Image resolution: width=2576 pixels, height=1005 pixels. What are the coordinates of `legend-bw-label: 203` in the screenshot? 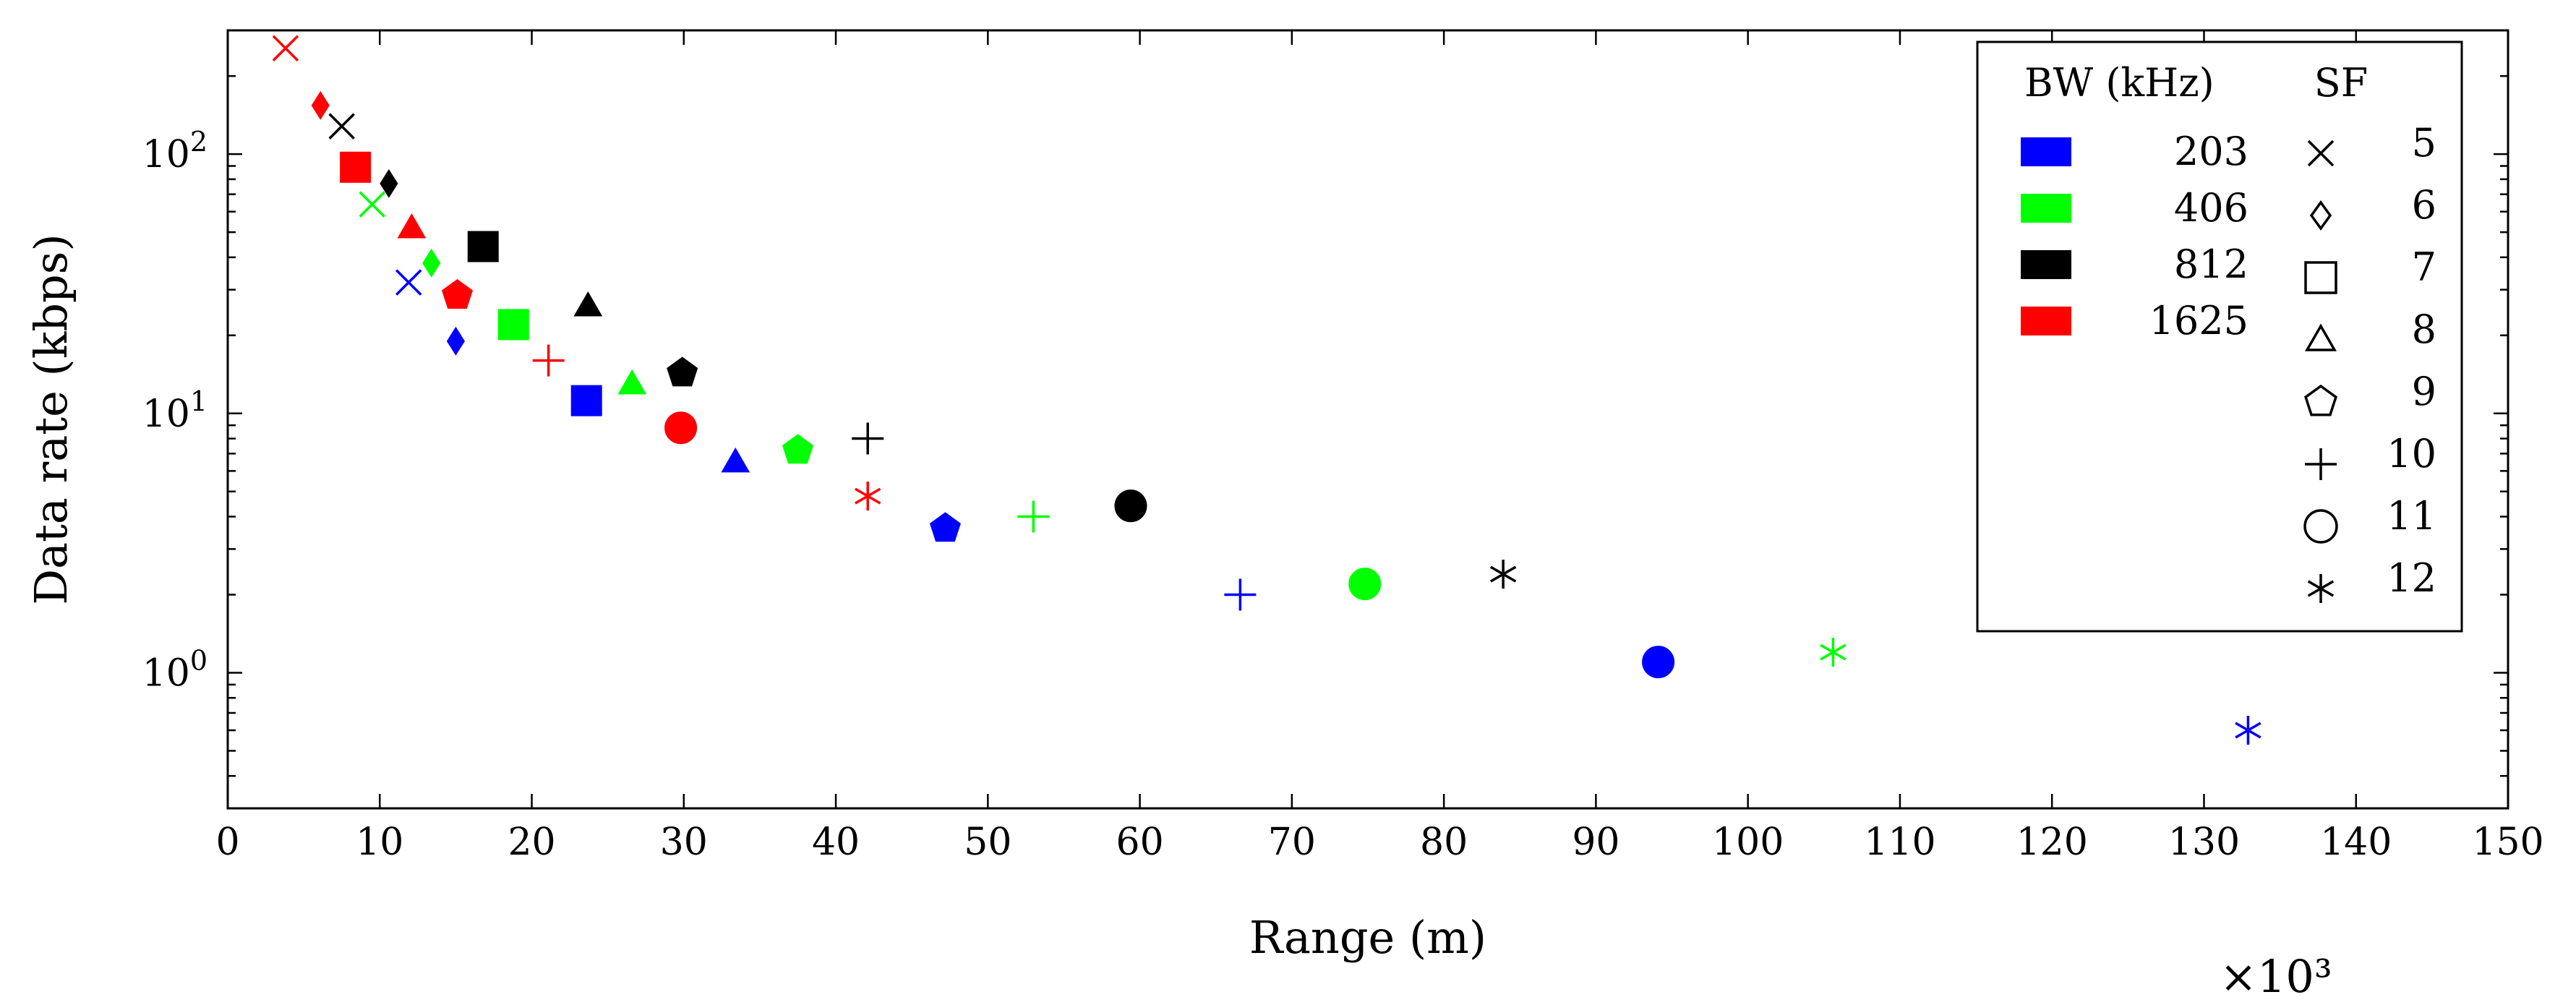 It's located at (2211, 151).